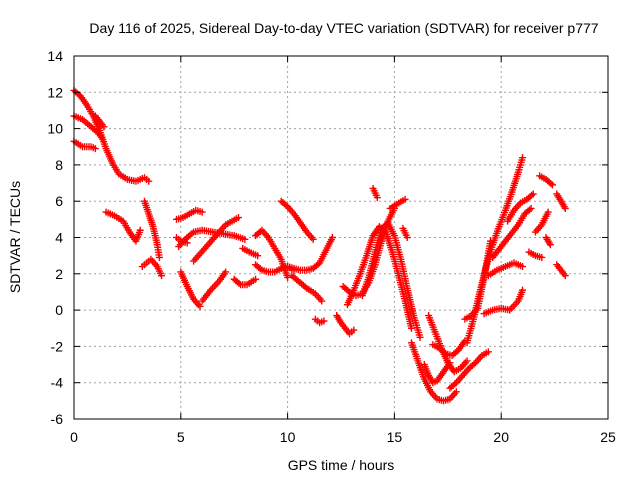 The height and width of the screenshot is (480, 640). I want to click on x-tick-label: 10, so click(288, 437).